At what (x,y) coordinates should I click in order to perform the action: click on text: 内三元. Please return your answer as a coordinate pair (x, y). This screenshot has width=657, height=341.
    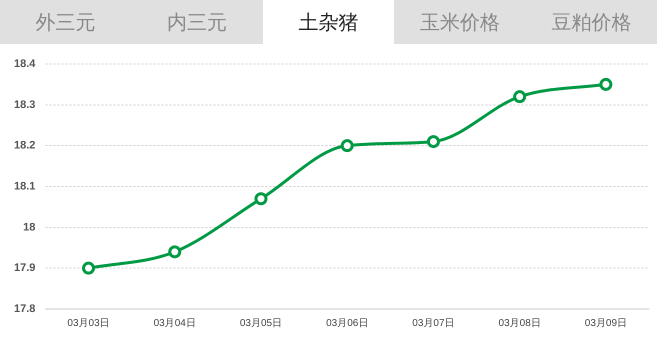
    Looking at the image, I should click on (197, 22).